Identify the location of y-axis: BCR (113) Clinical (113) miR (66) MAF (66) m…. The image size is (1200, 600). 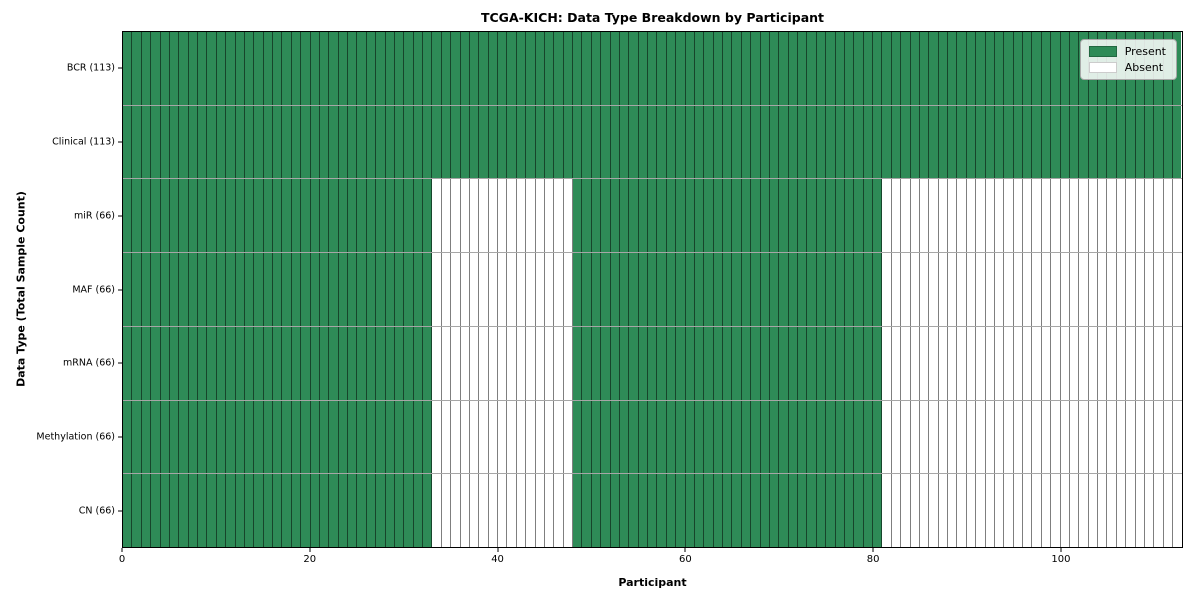
(61, 289).